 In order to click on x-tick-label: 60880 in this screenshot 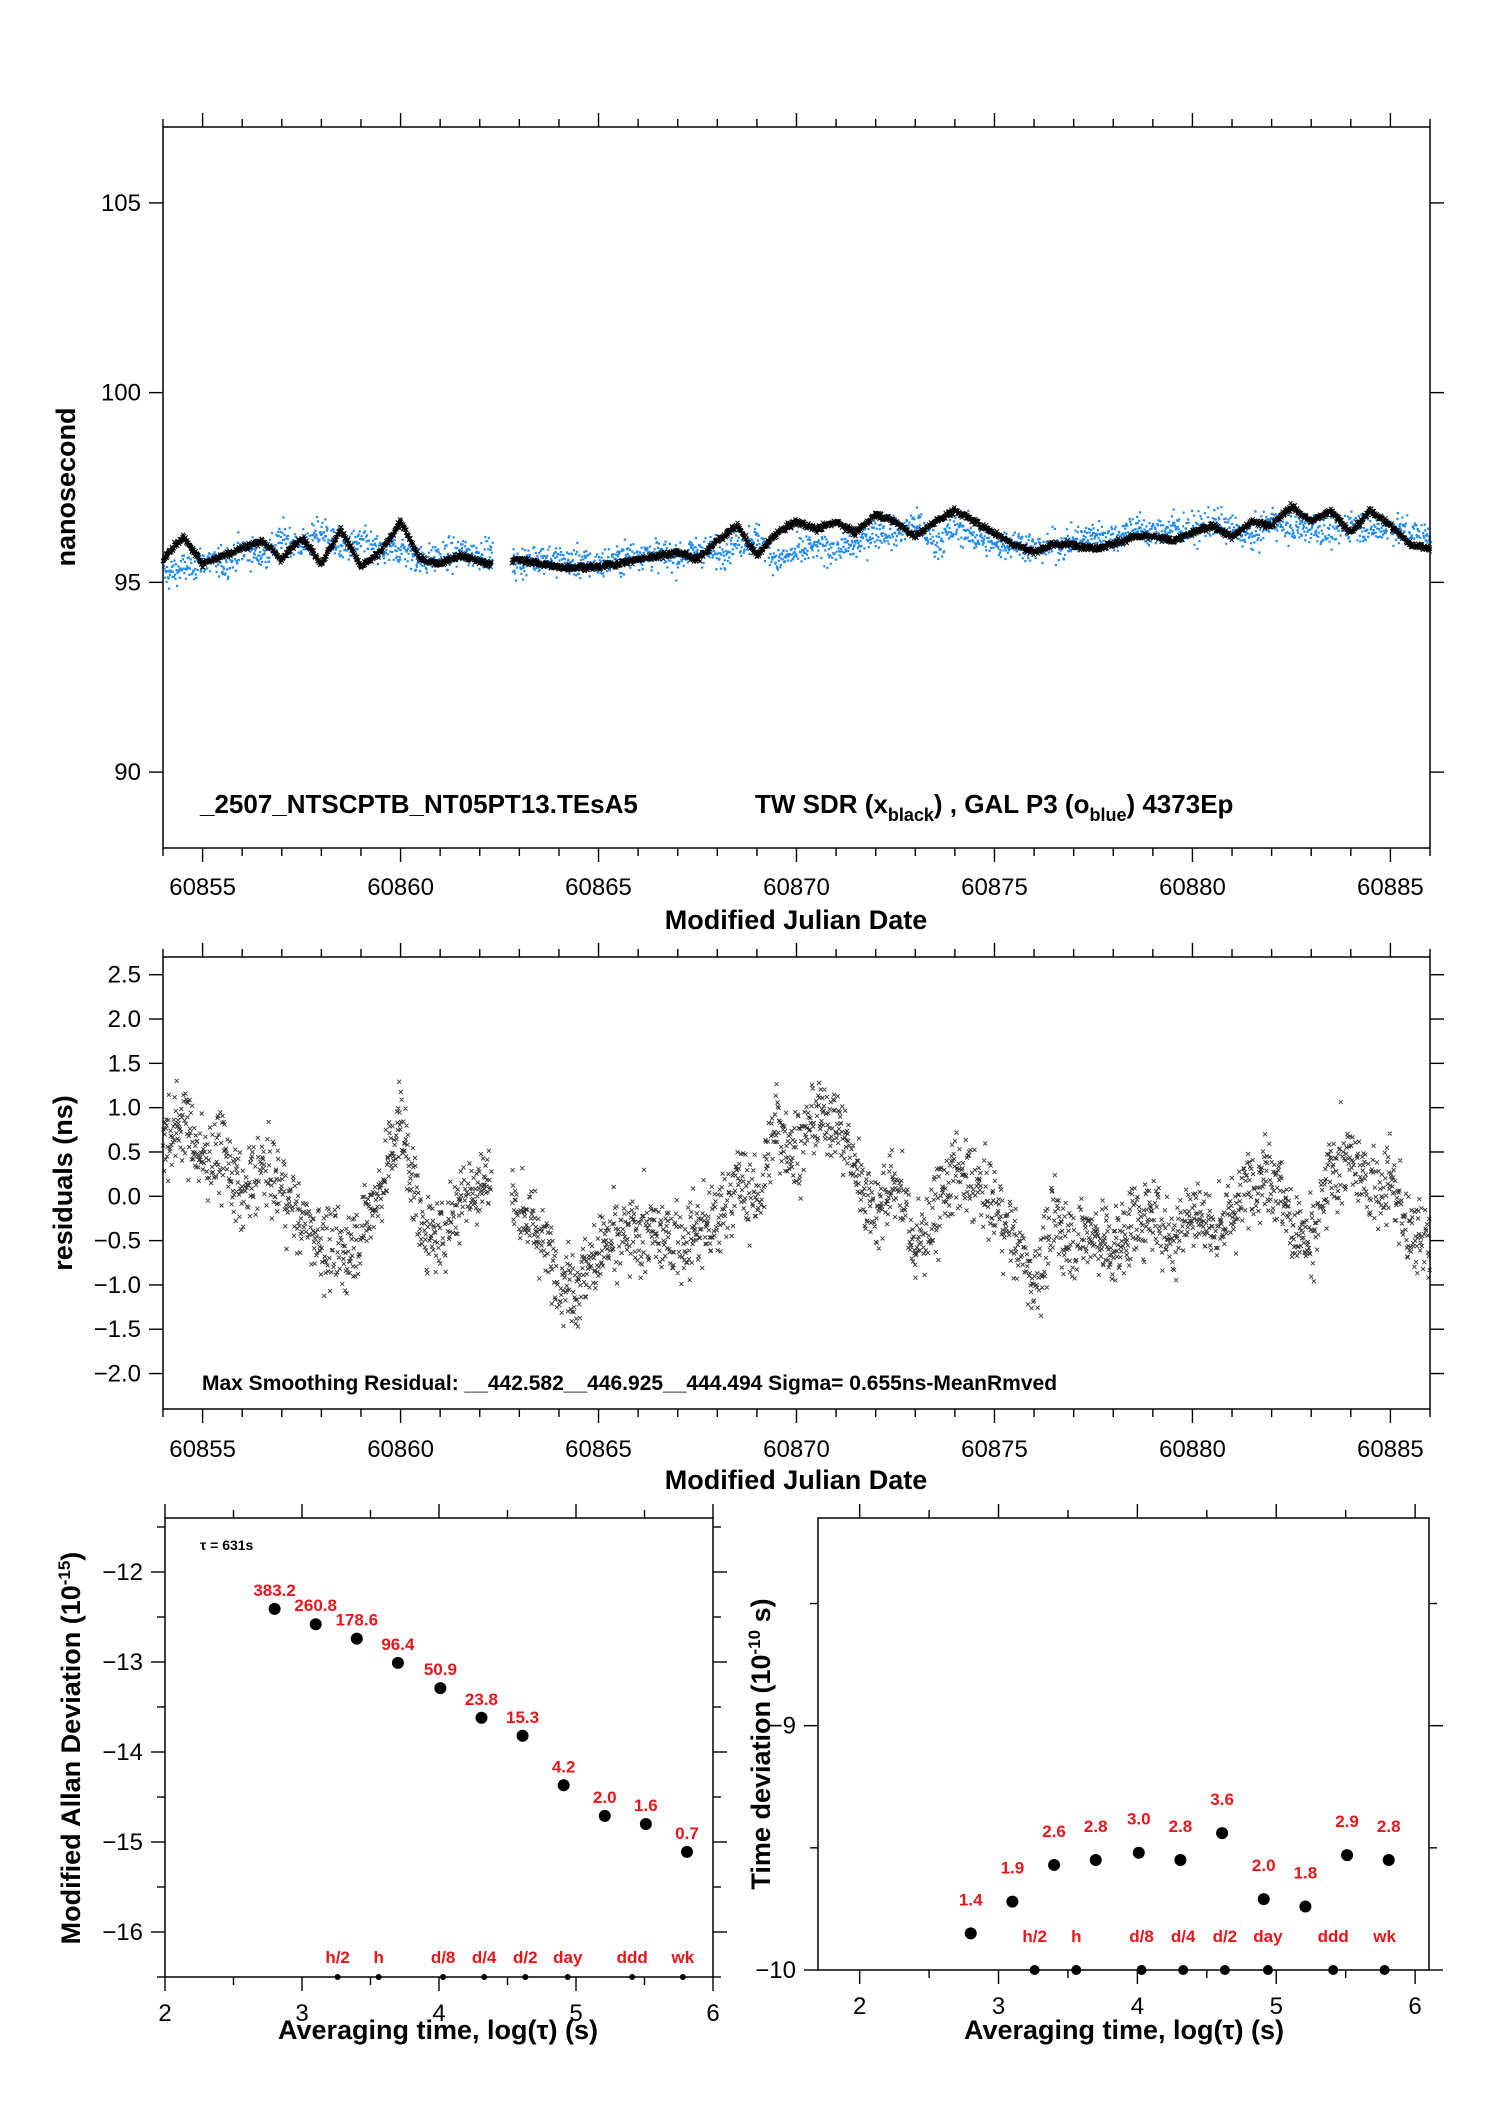, I will do `click(1192, 887)`.